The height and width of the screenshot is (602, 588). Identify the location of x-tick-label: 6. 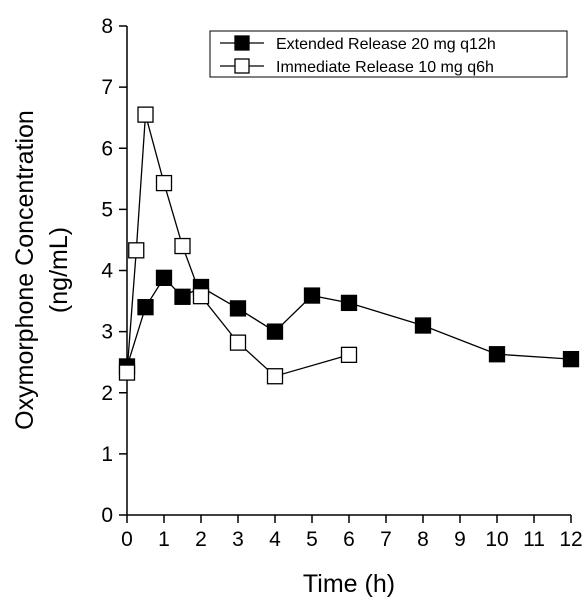
(349, 539).